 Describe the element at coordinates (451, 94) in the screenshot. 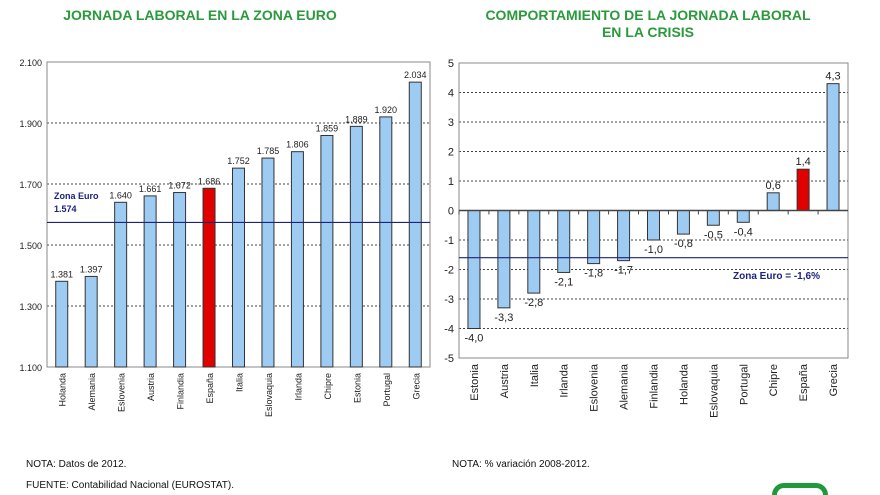

I see `y-tick-label: 4` at that location.